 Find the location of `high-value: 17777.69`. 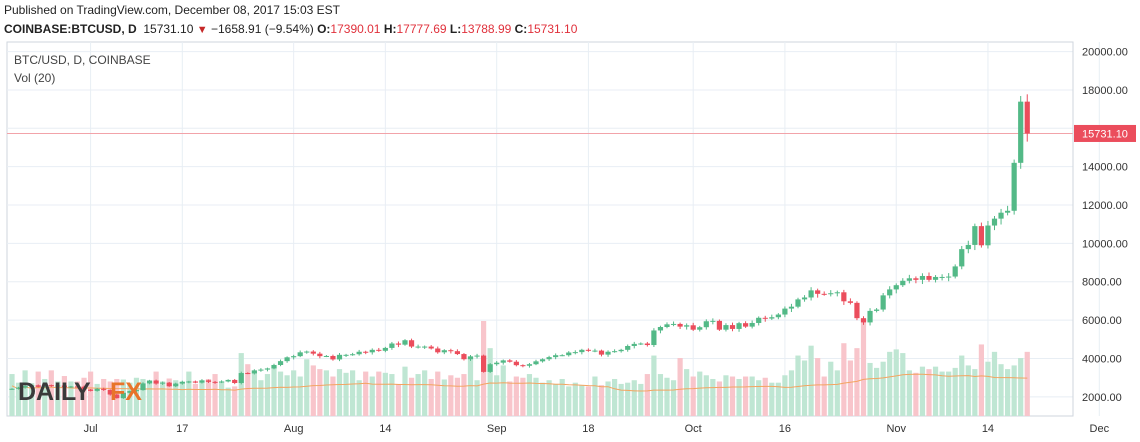

high-value: 17777.69 is located at coordinates (421, 29).